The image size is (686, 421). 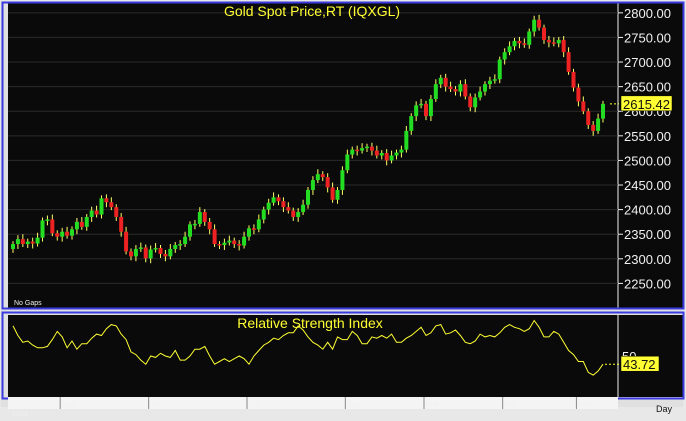 What do you see at coordinates (632, 363) in the screenshot?
I see `rsi-last-marker: 43.72` at bounding box center [632, 363].